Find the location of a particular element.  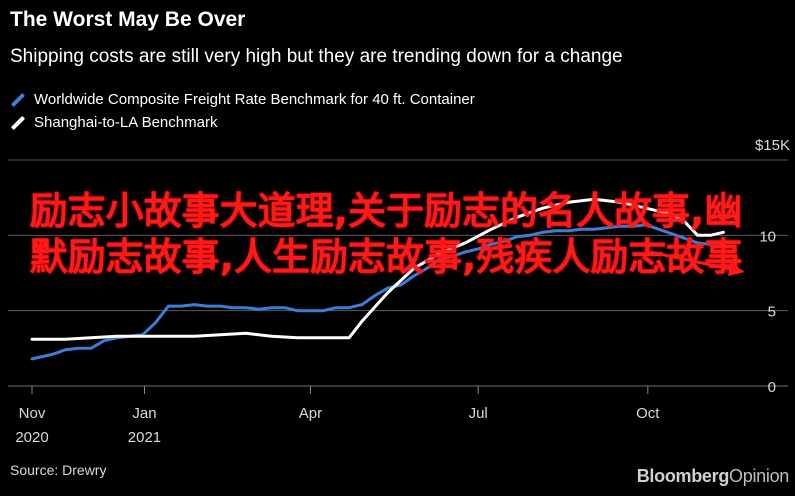

brand-logo: BloombergOpinion is located at coordinates (713, 476).